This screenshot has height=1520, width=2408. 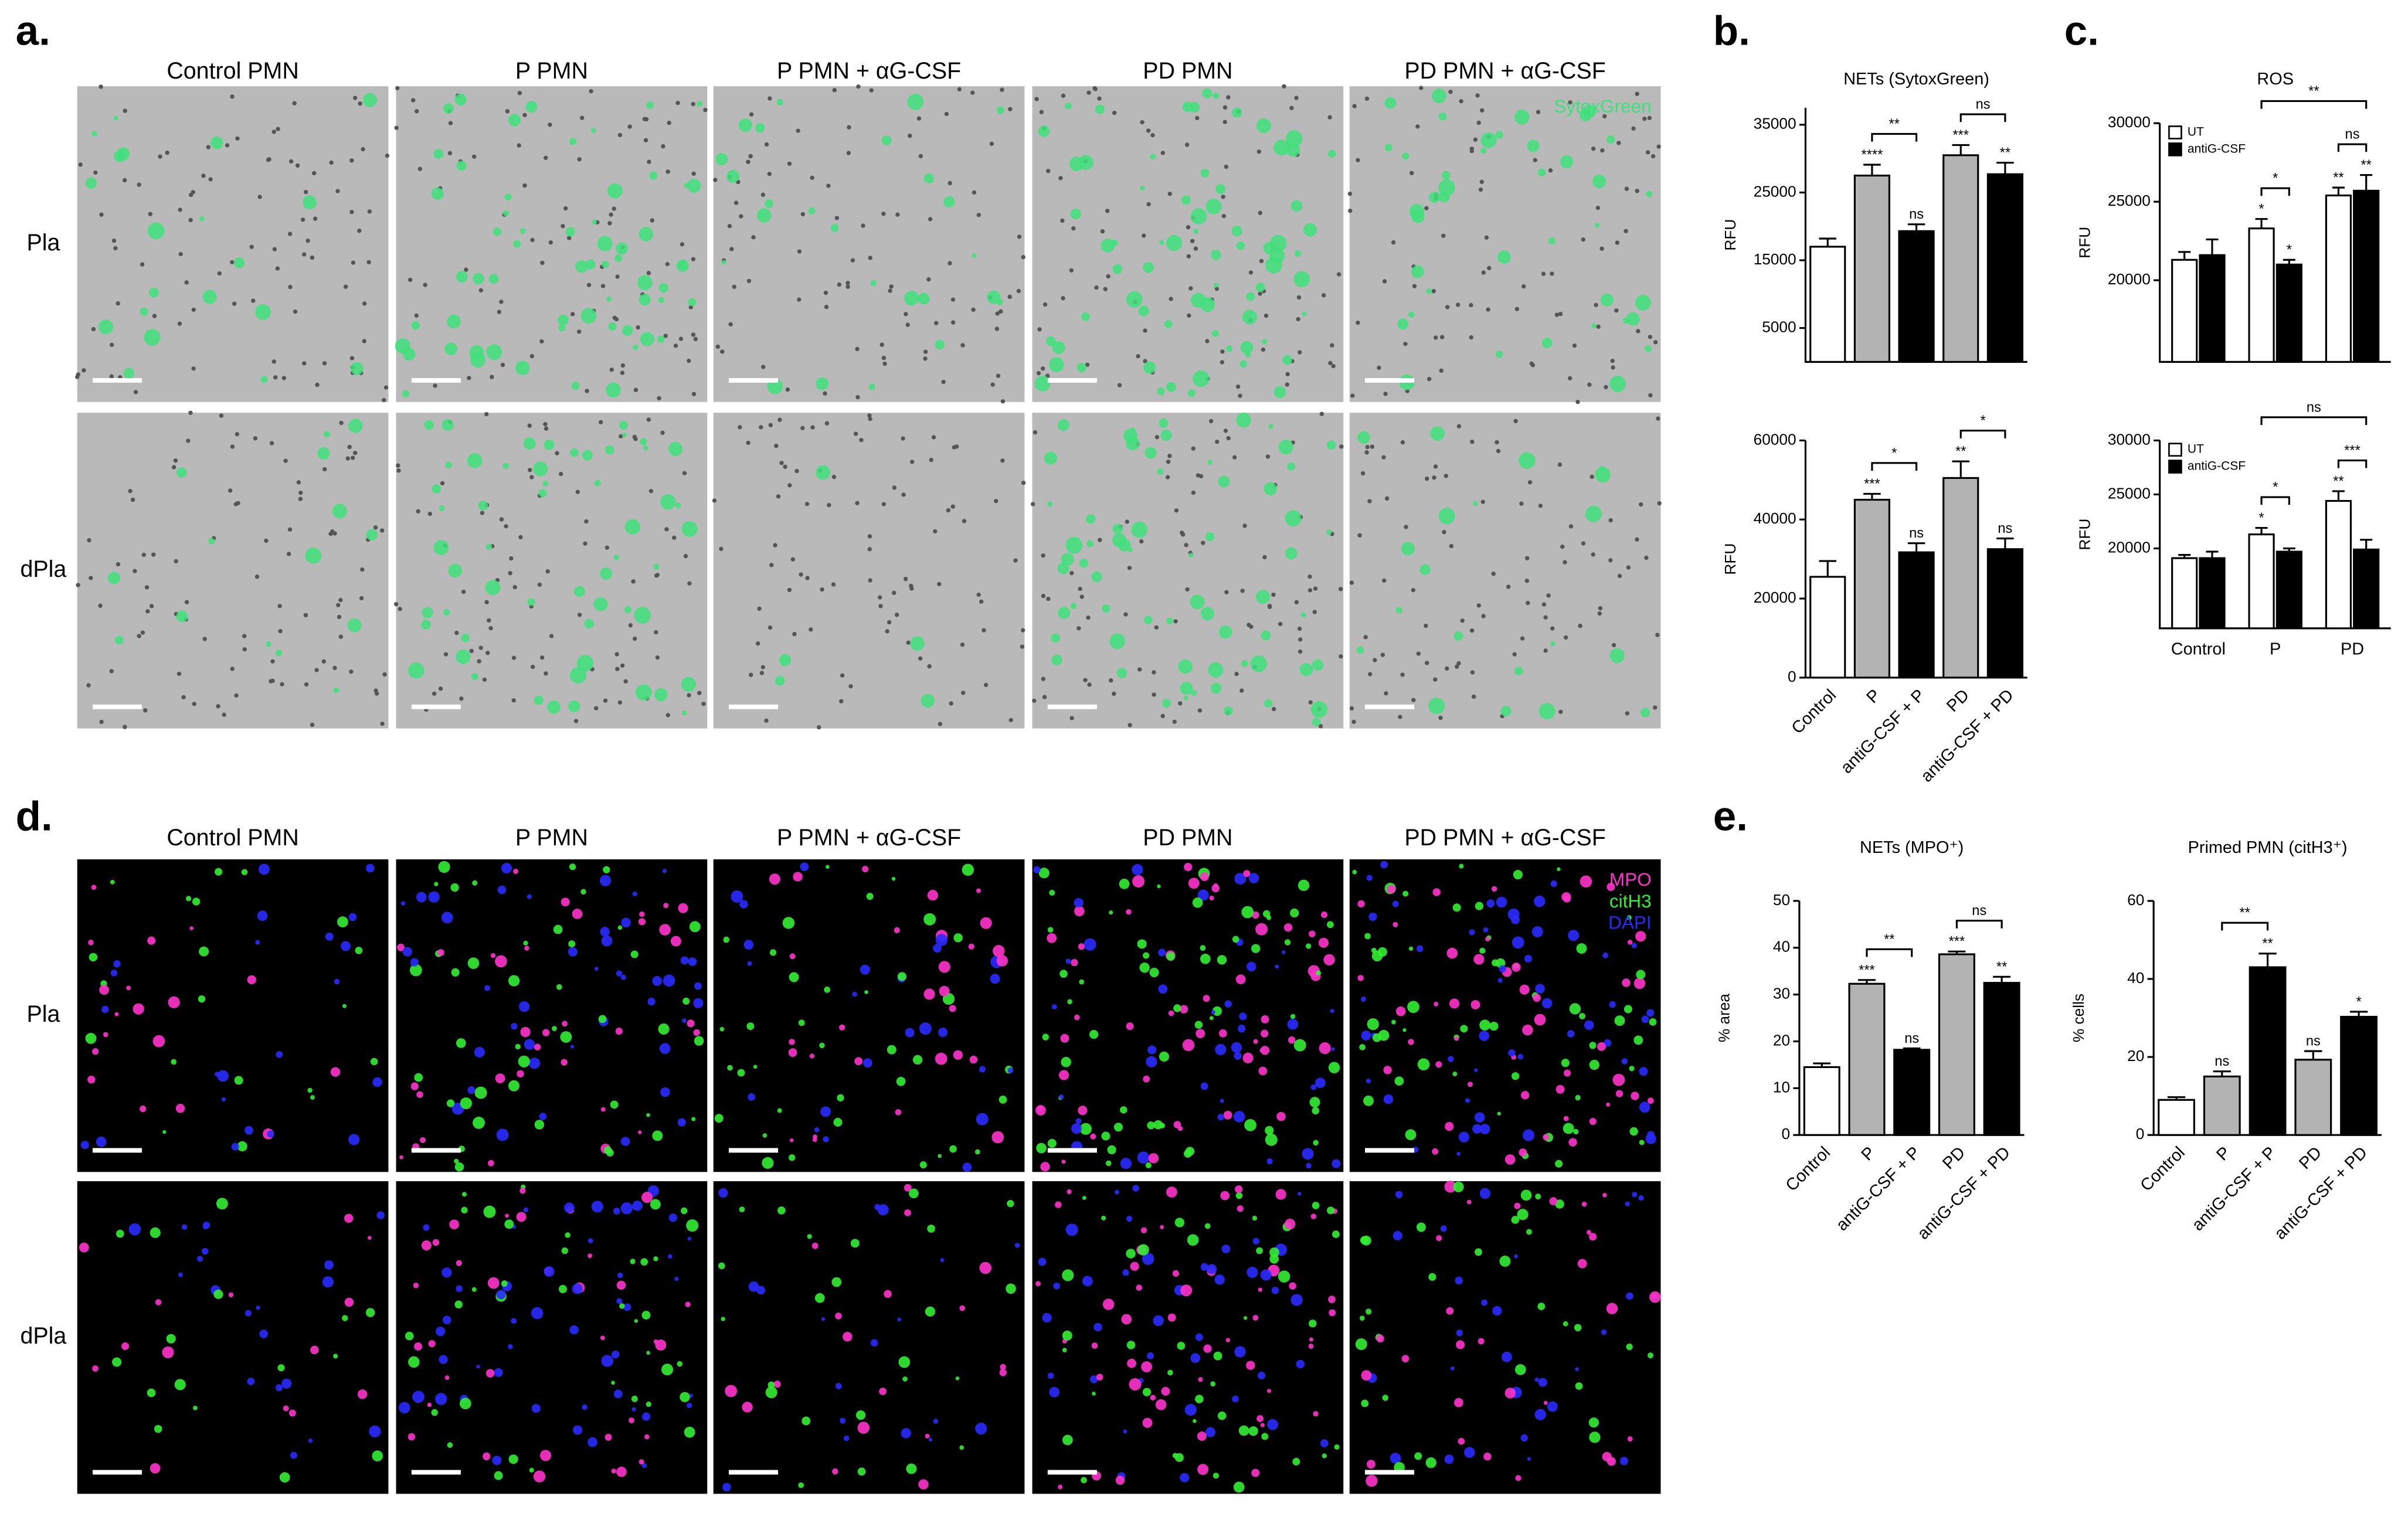 I want to click on comparison-bracket, so click(x=1982, y=433).